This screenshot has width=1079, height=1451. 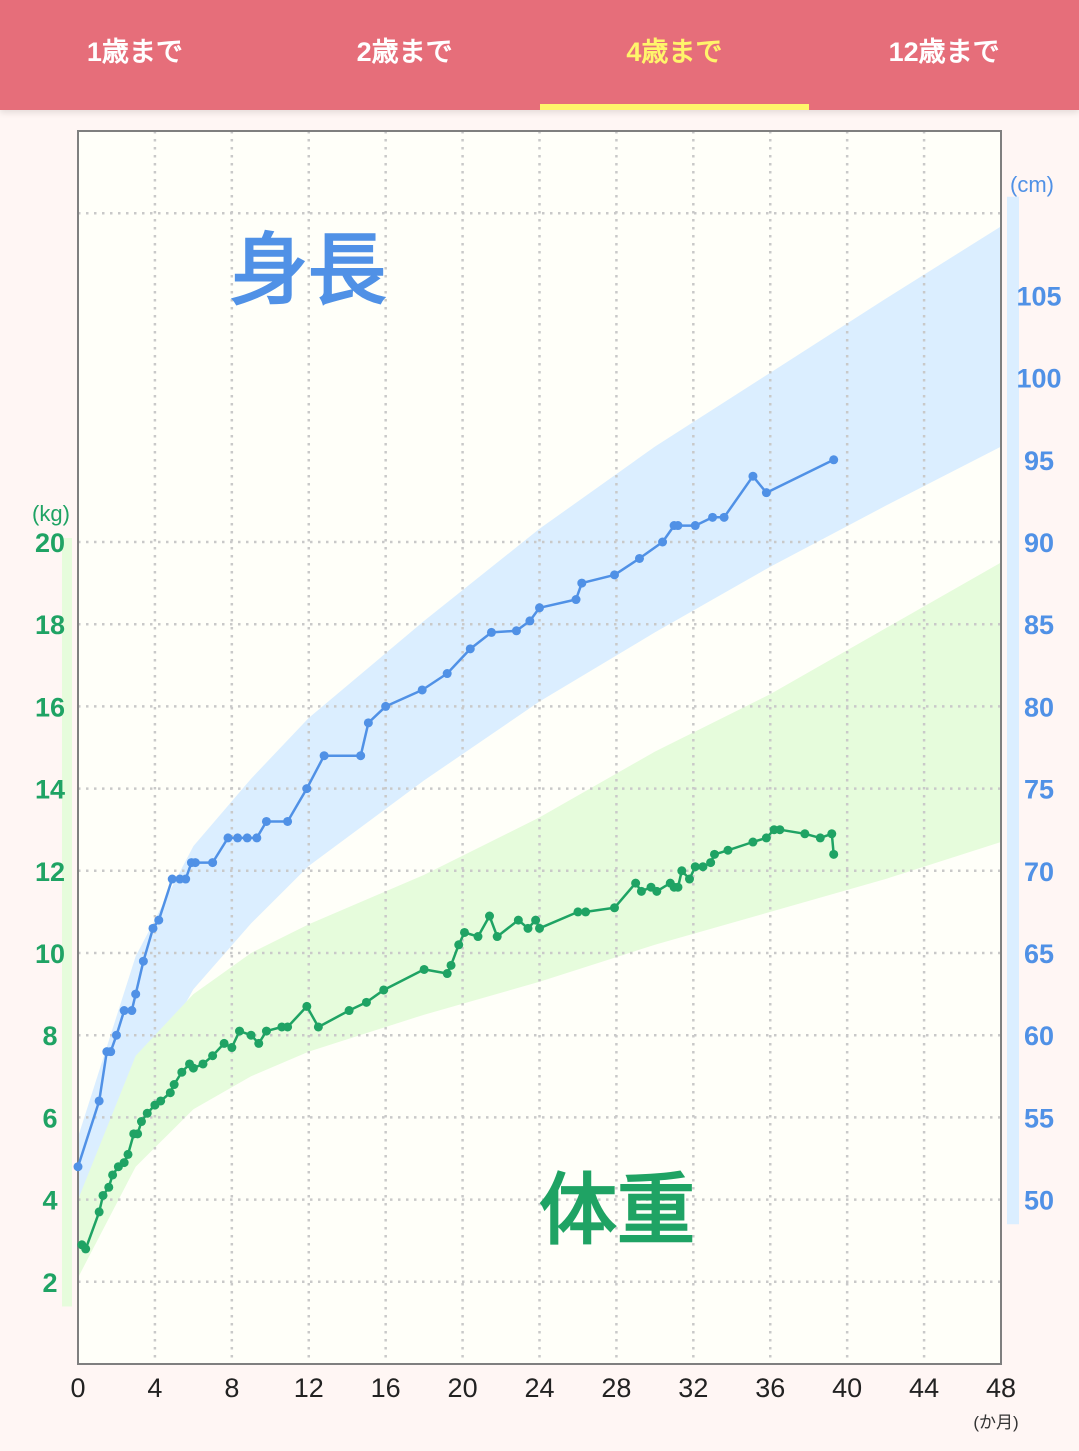 What do you see at coordinates (1039, 707) in the screenshot?
I see `height-tick-label: 80` at bounding box center [1039, 707].